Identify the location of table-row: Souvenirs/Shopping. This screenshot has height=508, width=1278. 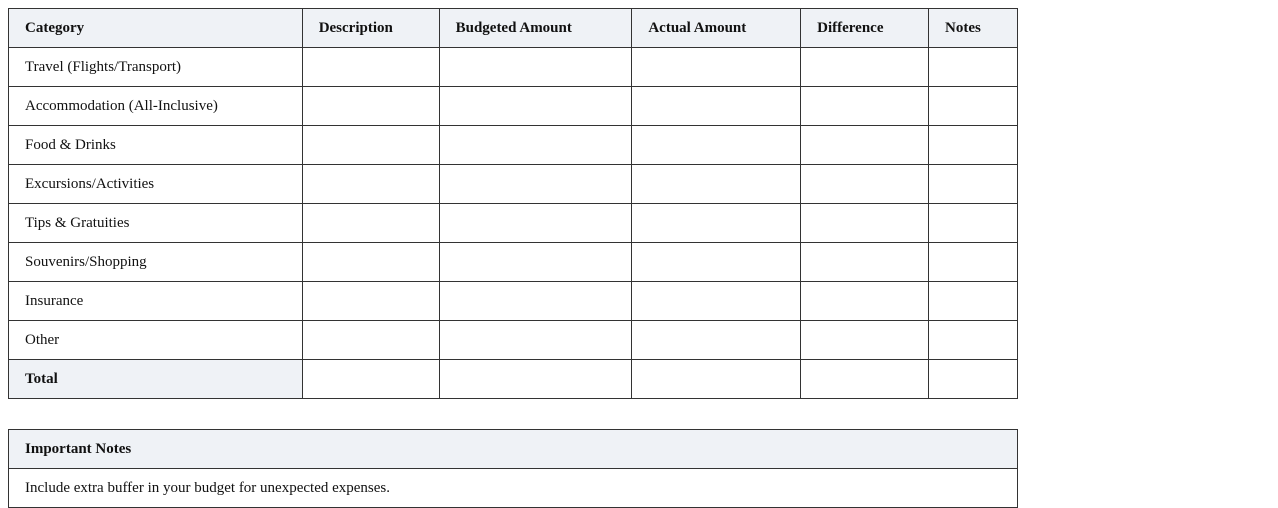
(513, 262).